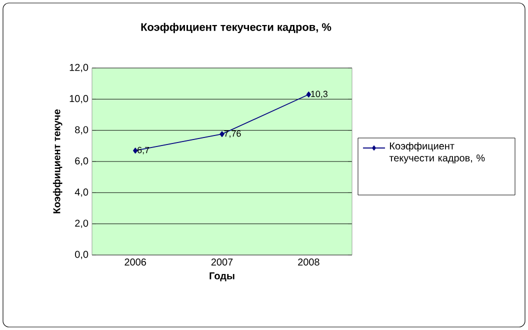  Describe the element at coordinates (57, 161) in the screenshot. I see `y-axis-title: Коэффициент текуче` at that location.